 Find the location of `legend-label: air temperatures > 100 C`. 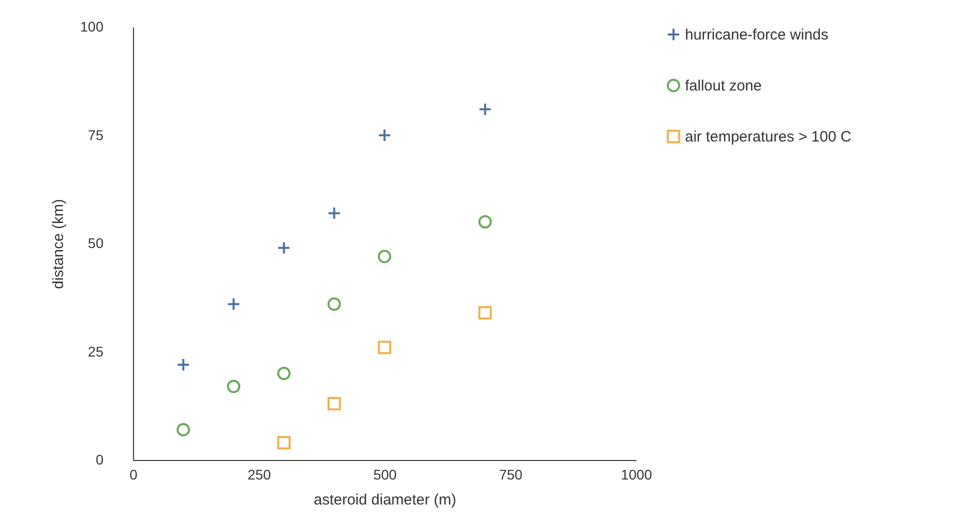

legend-label: air temperatures > 100 C is located at coordinates (768, 137).